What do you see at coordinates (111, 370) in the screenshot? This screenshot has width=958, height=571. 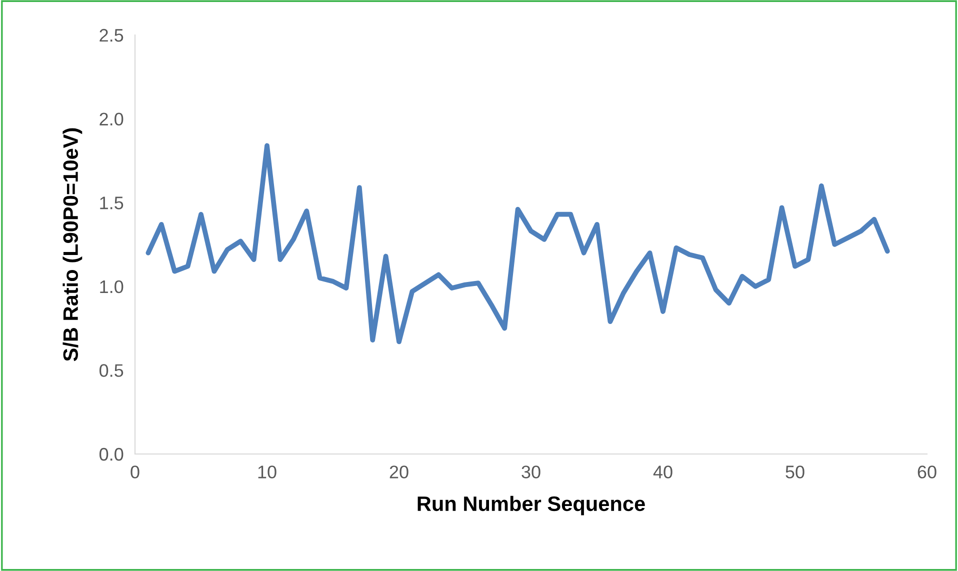 I see `y-tick-label: 0.5` at bounding box center [111, 370].